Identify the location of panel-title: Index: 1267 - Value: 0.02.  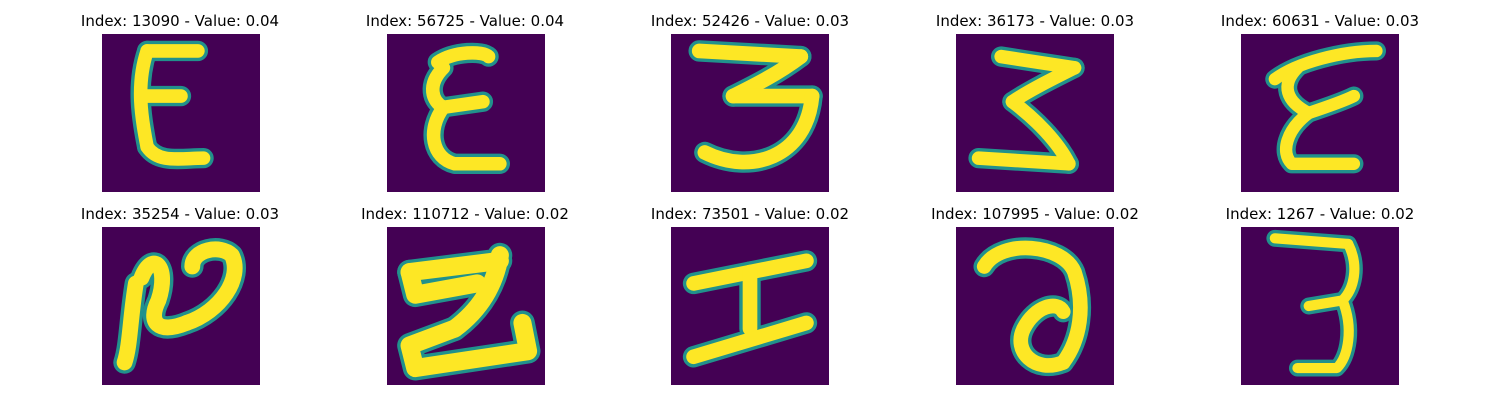
(1320, 214).